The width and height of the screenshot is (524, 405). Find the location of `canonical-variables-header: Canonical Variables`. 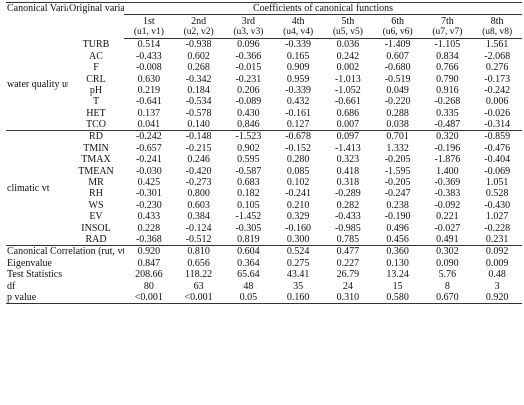

canonical-variables-header: Canonical Variables is located at coordinates (37, 20).